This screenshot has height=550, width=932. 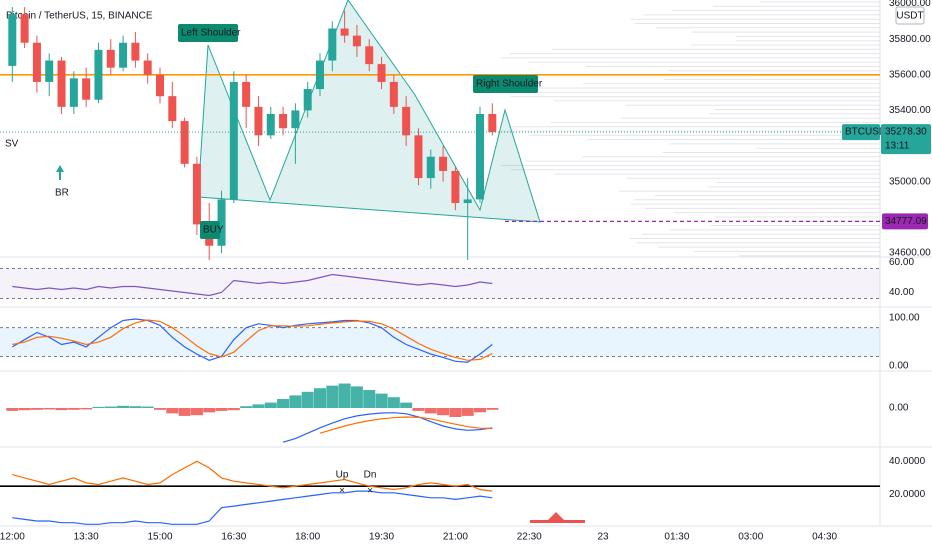 I want to click on x-tick-label: 15:00, so click(x=159, y=537).